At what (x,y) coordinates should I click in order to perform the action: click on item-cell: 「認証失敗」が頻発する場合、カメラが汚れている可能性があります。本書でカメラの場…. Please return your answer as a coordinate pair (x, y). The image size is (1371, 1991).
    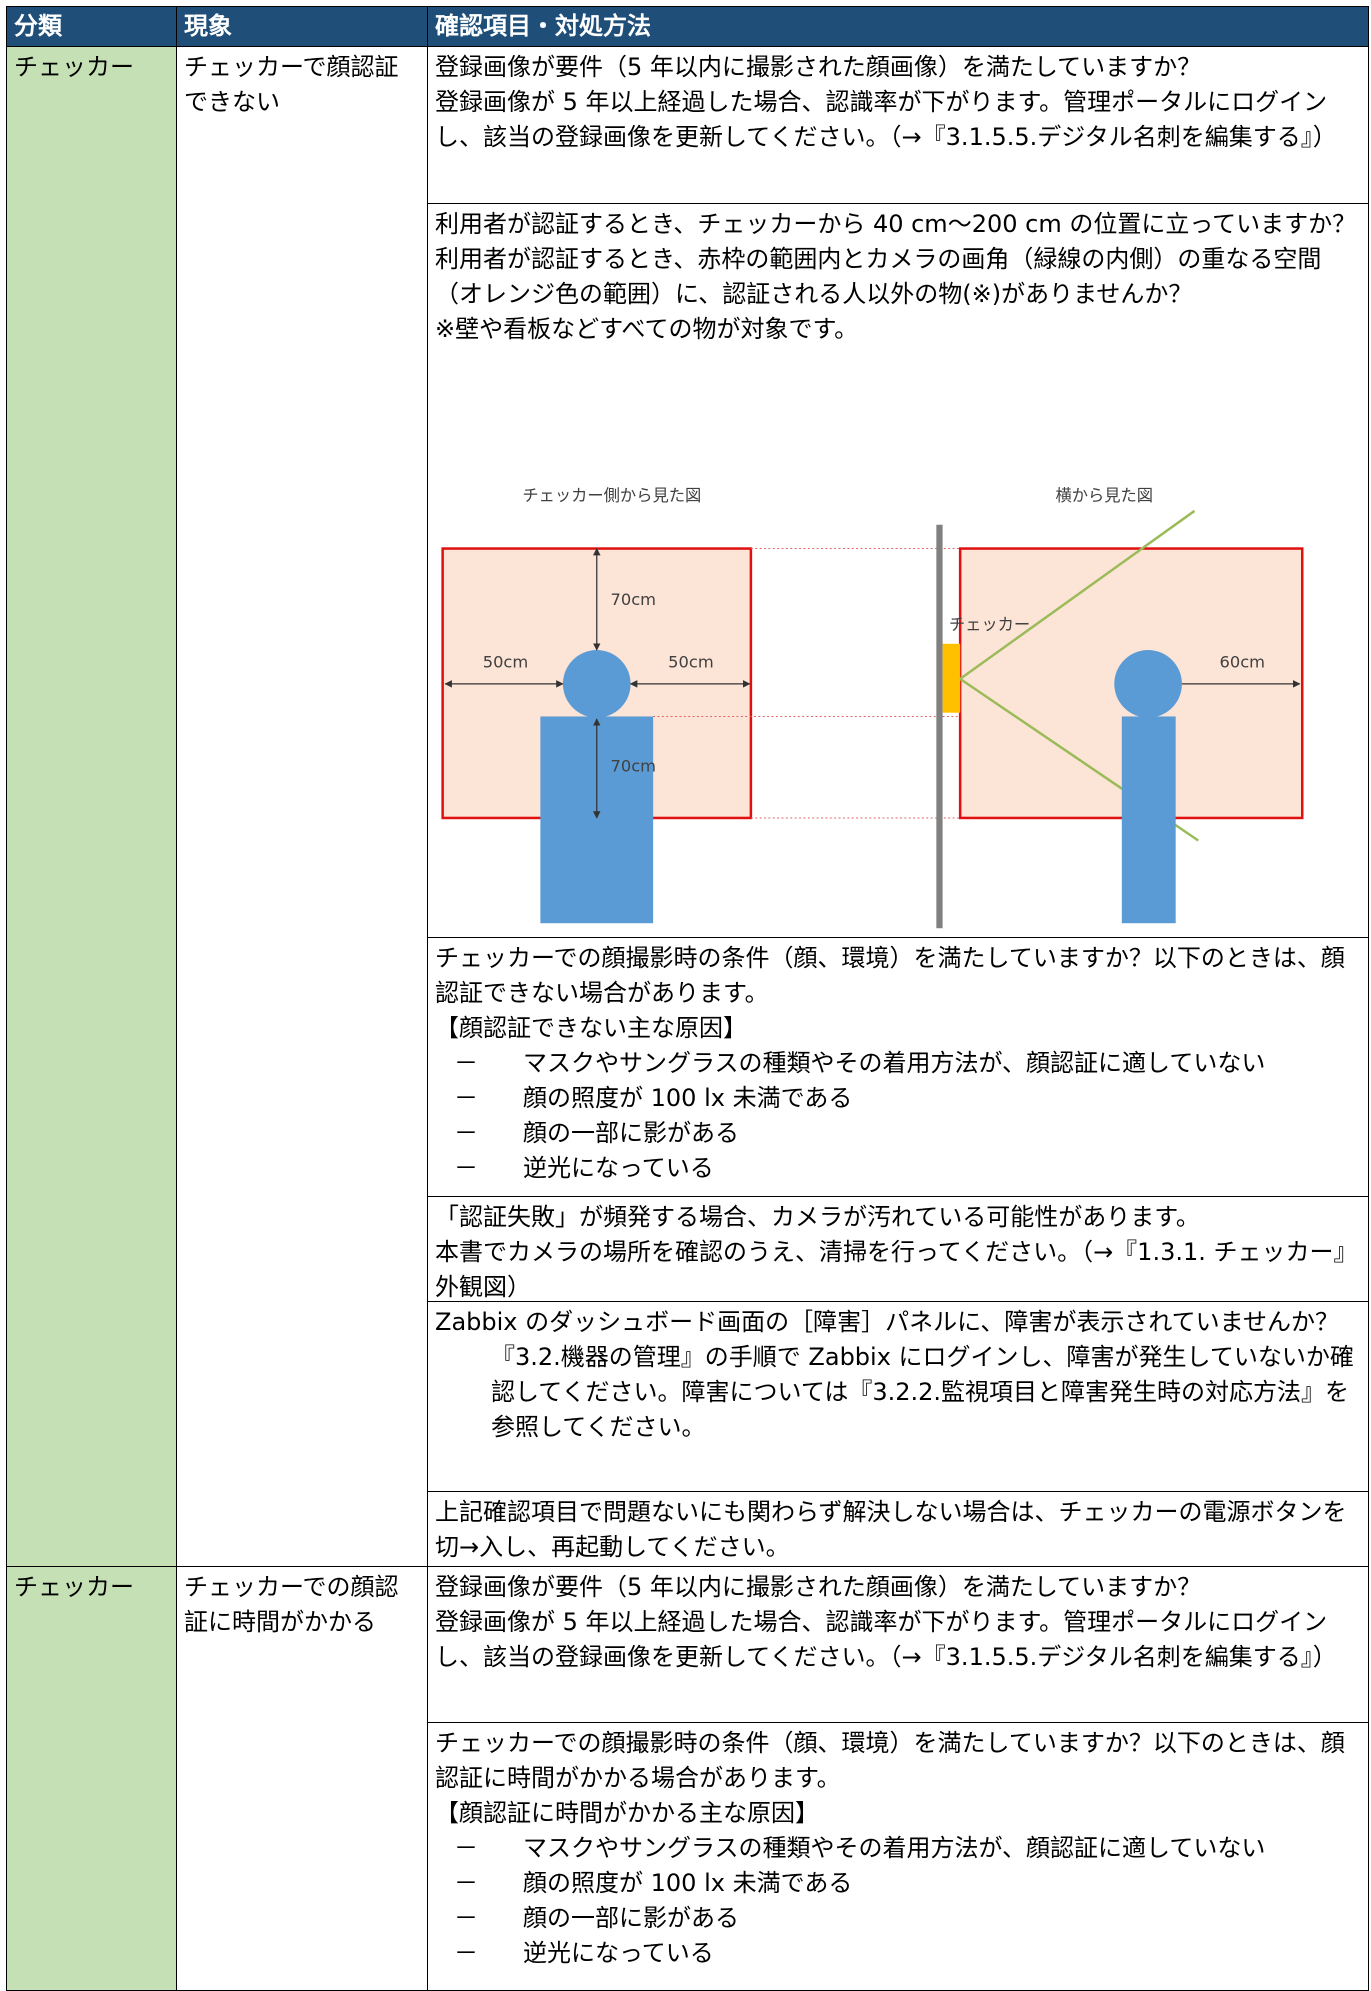
    Looking at the image, I should click on (898, 1249).